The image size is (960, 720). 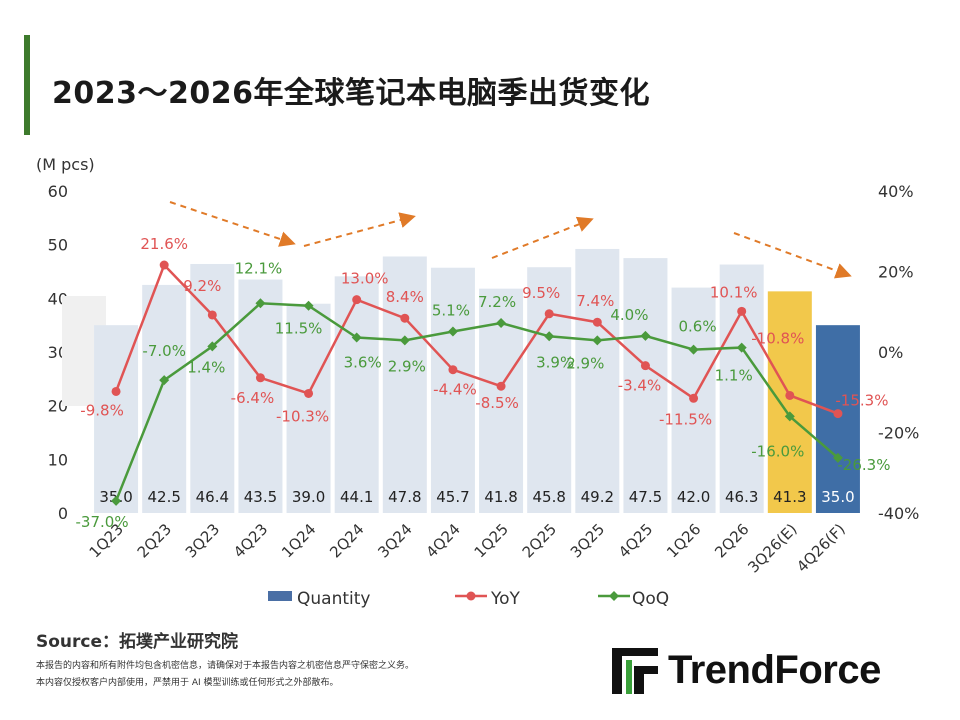 What do you see at coordinates (58, 191) in the screenshot?
I see `left-axis-tick-label: 60` at bounding box center [58, 191].